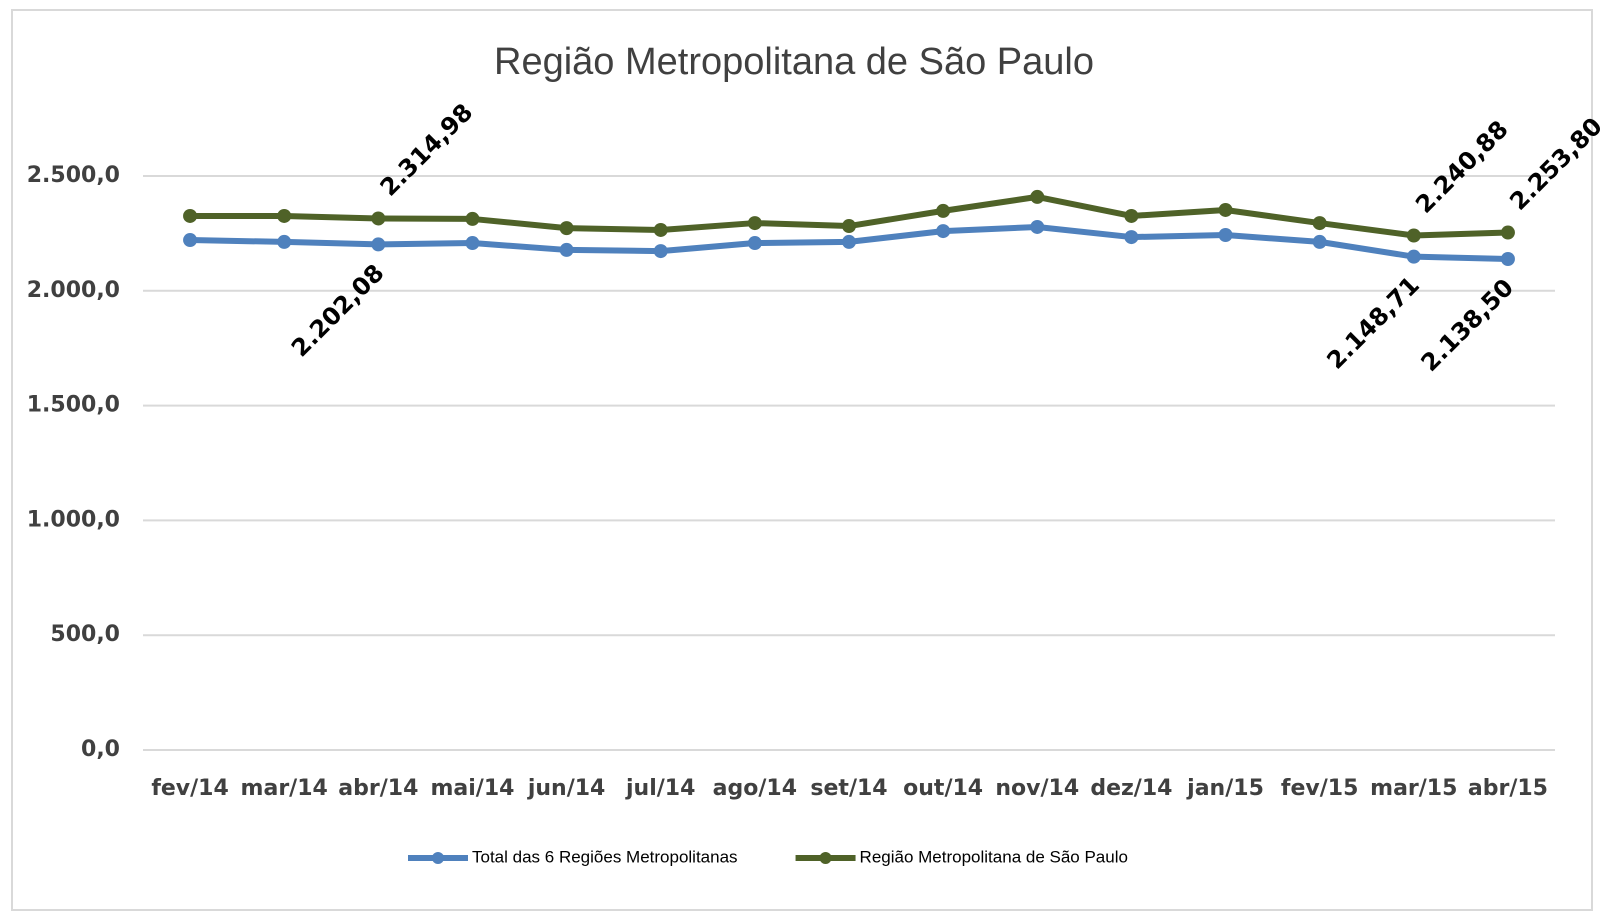  What do you see at coordinates (1037, 788) in the screenshot?
I see `x-tick-label: nov/14` at bounding box center [1037, 788].